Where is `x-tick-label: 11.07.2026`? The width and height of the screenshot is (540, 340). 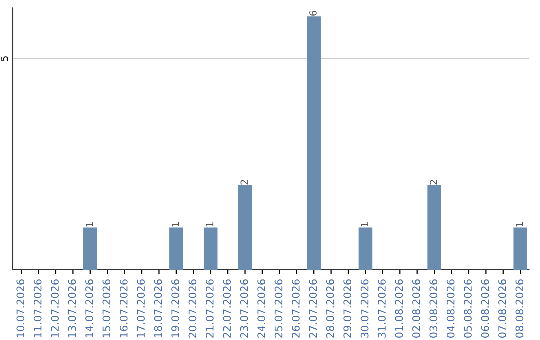
x-tick-label: 11.07.2026 is located at coordinates (38, 309).